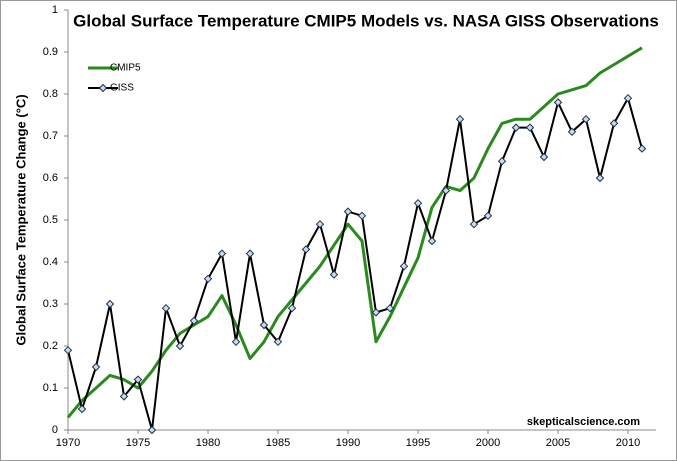  Describe the element at coordinates (122, 88) in the screenshot. I see `legend-label: GISS` at that location.